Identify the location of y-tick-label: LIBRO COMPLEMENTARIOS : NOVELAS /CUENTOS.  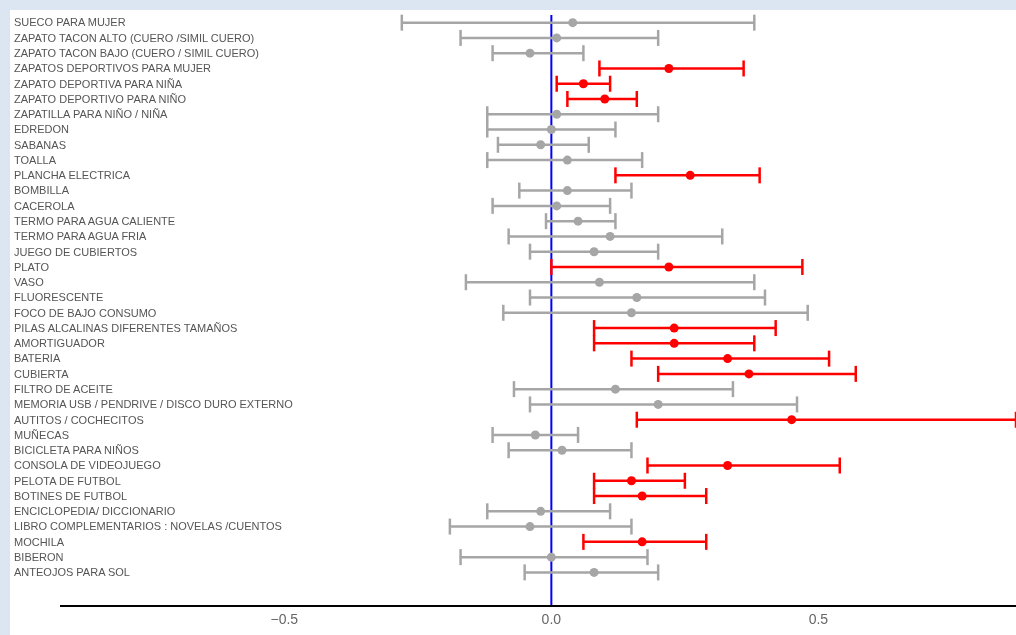
(148, 526).